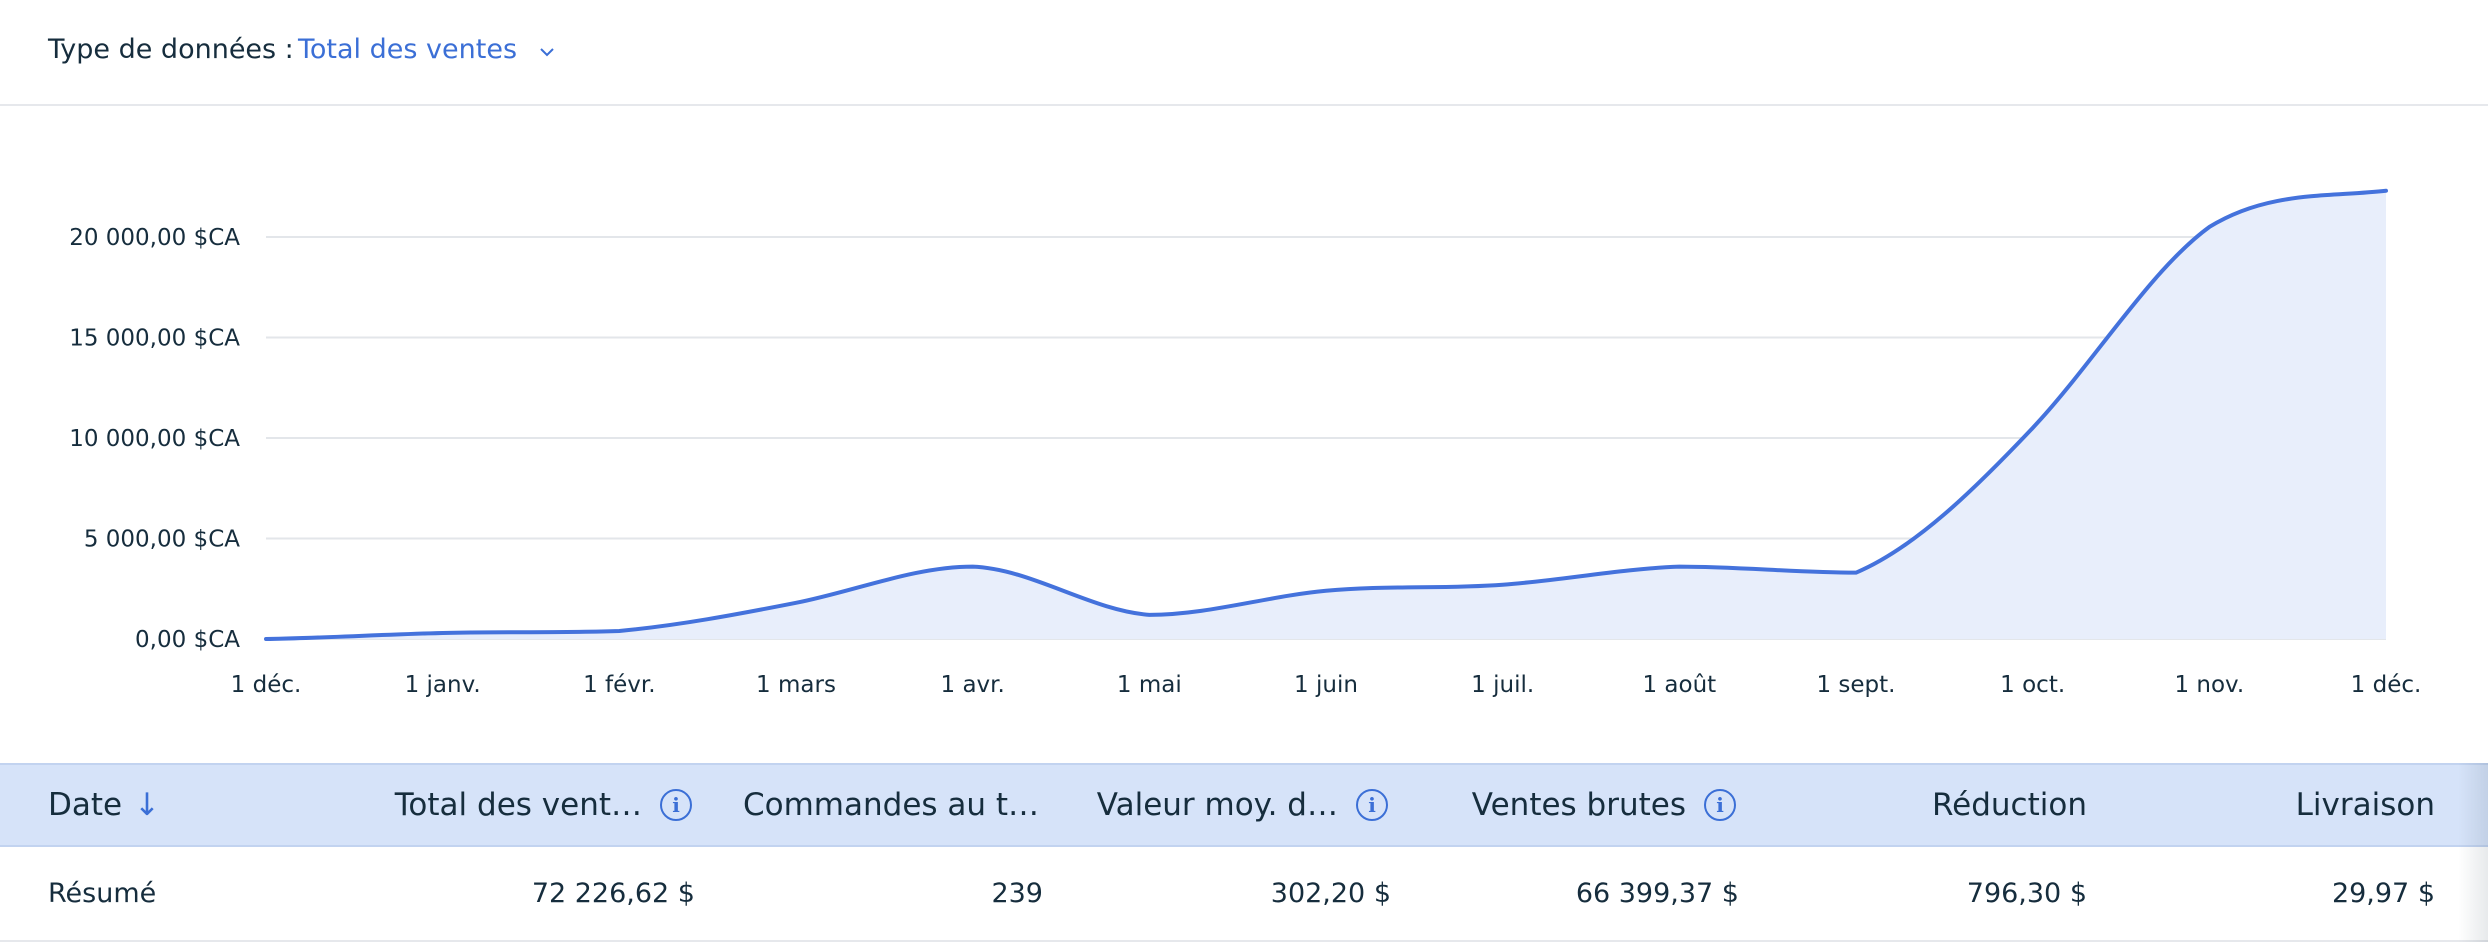 The height and width of the screenshot is (942, 2488). What do you see at coordinates (2383, 893) in the screenshot?
I see `table-cell-shipping: 29,97 $` at bounding box center [2383, 893].